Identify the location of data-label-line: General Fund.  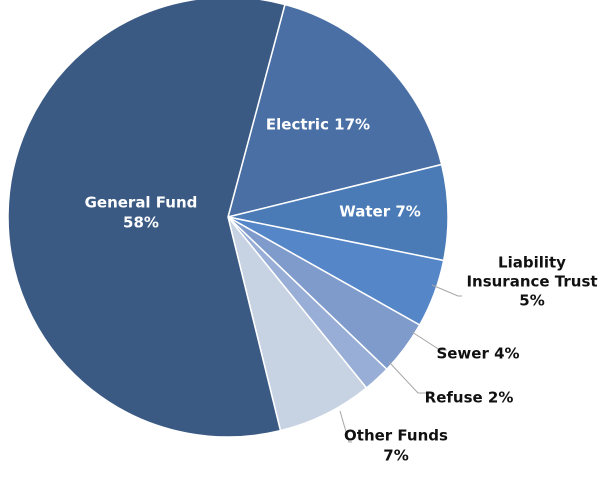
(141, 203).